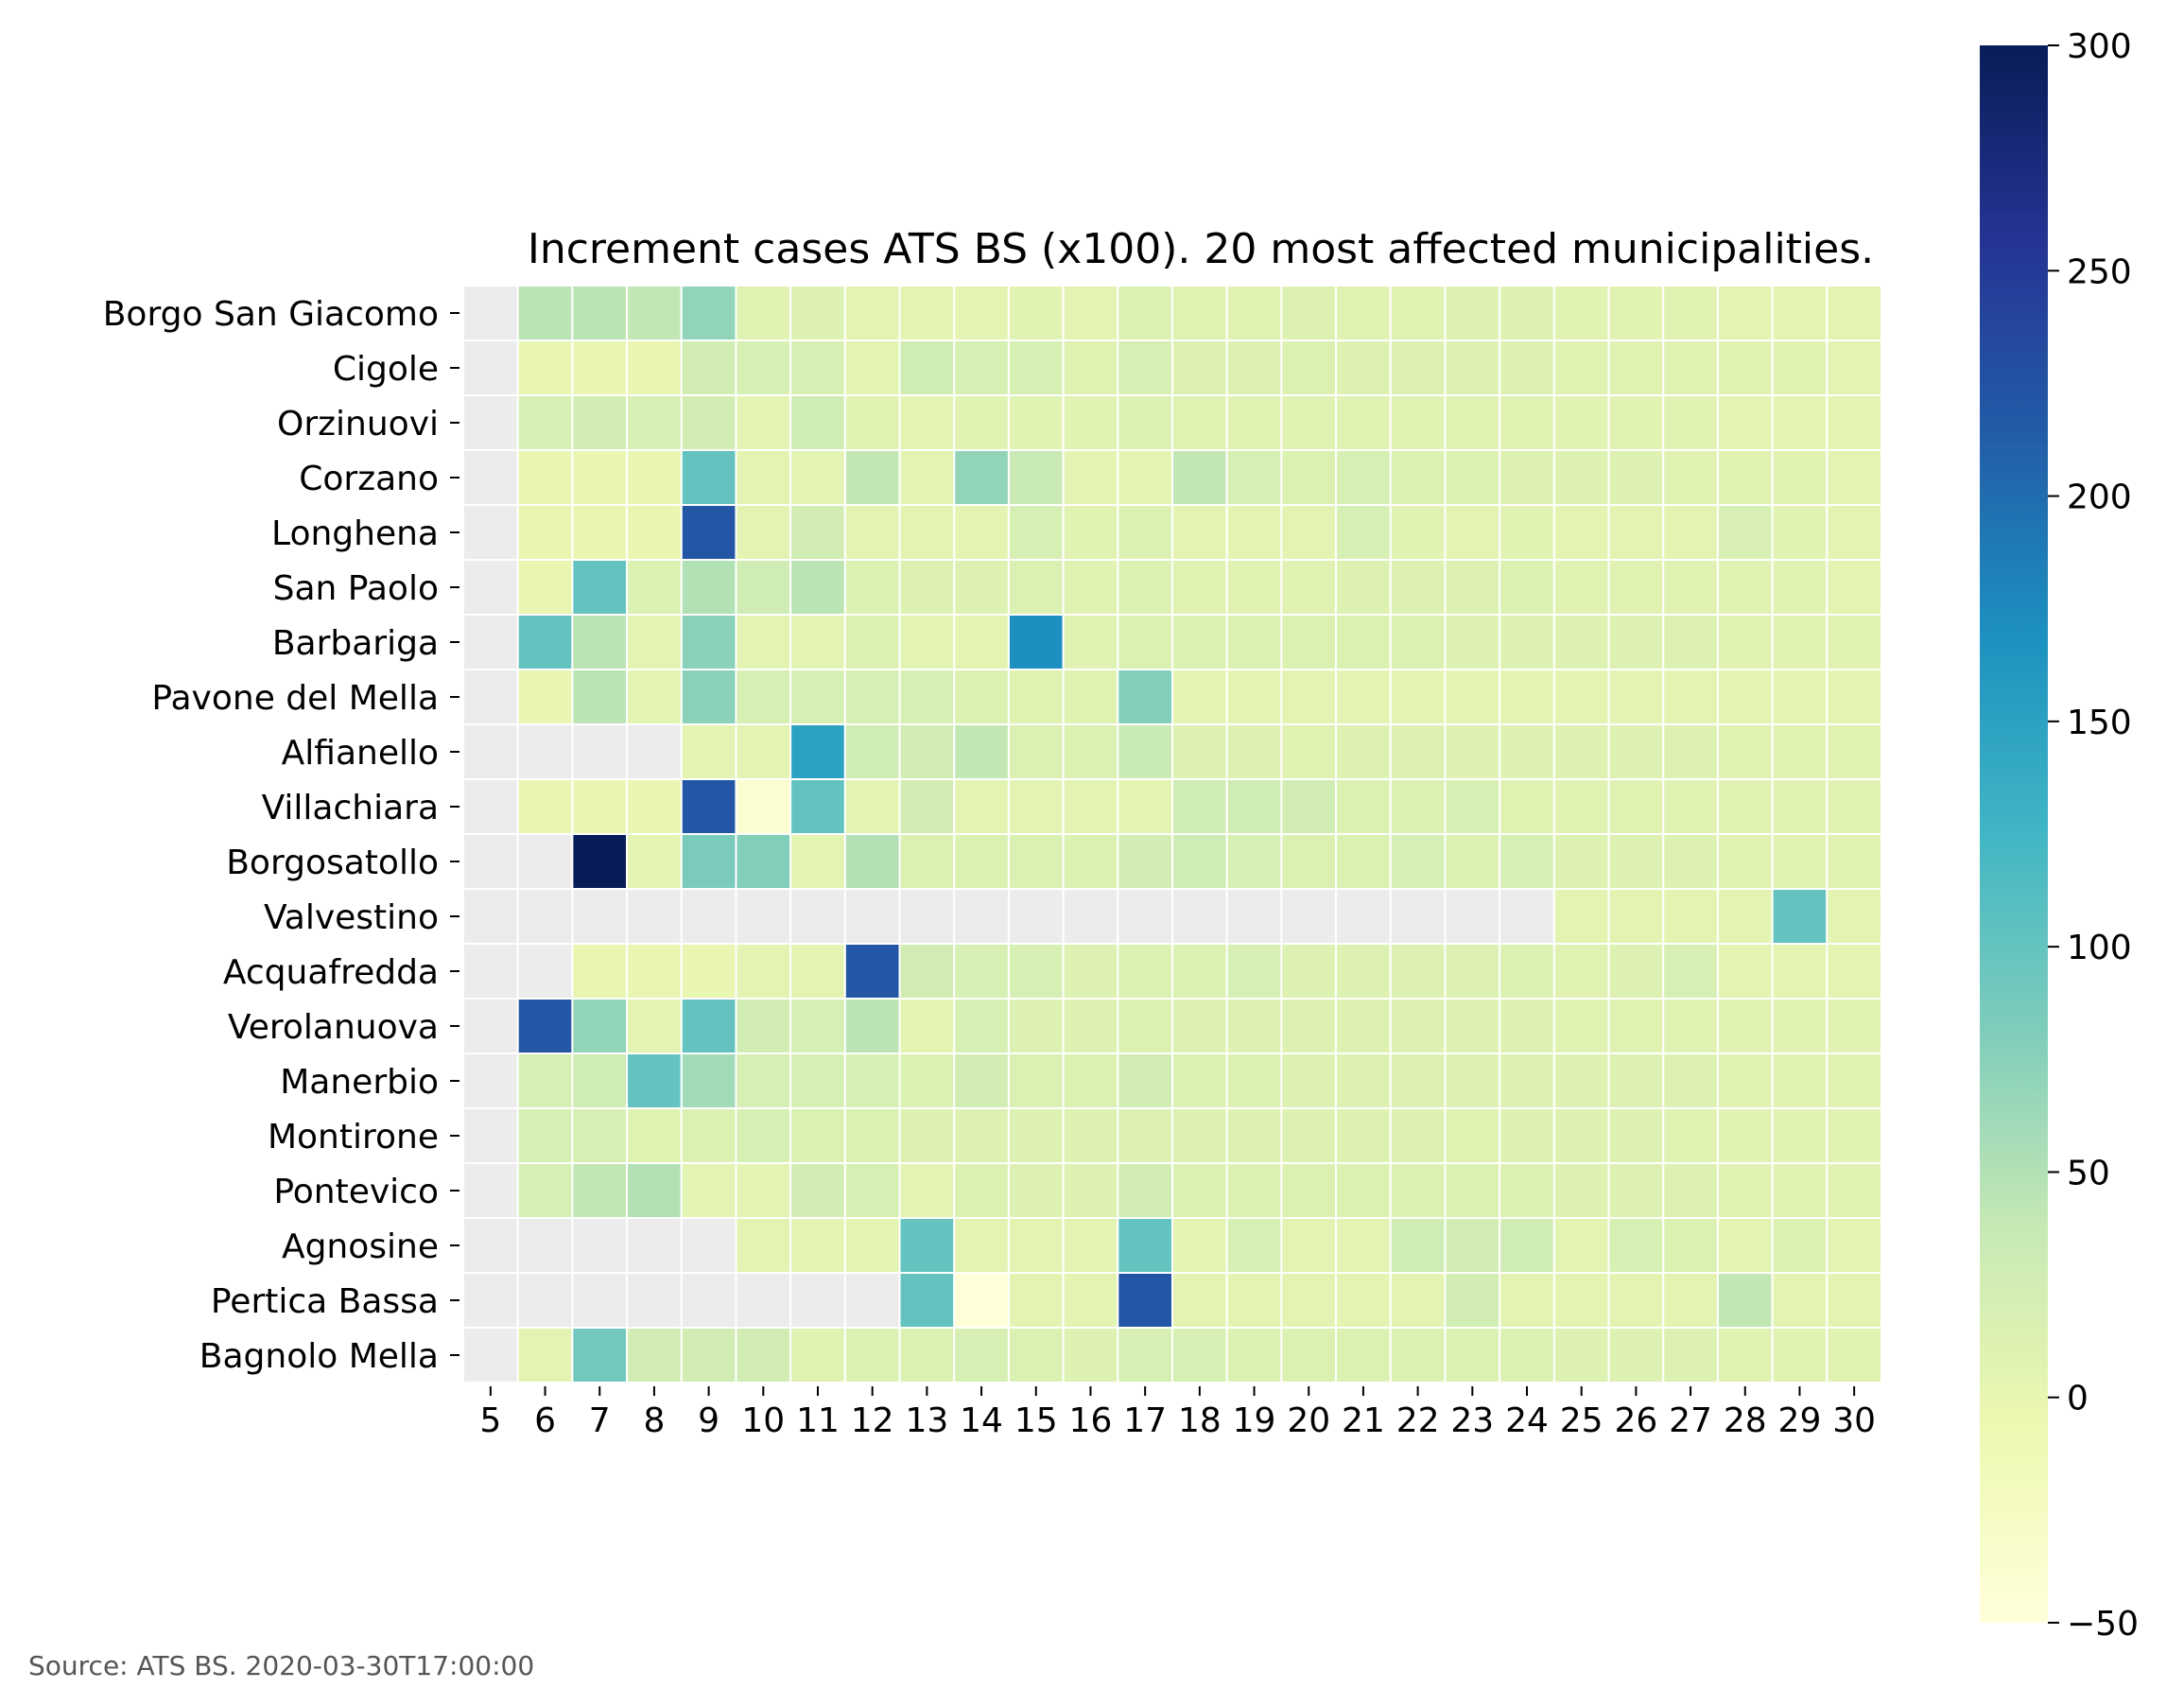 The image size is (2184, 1705). I want to click on x-tick-label: 28, so click(1745, 1420).